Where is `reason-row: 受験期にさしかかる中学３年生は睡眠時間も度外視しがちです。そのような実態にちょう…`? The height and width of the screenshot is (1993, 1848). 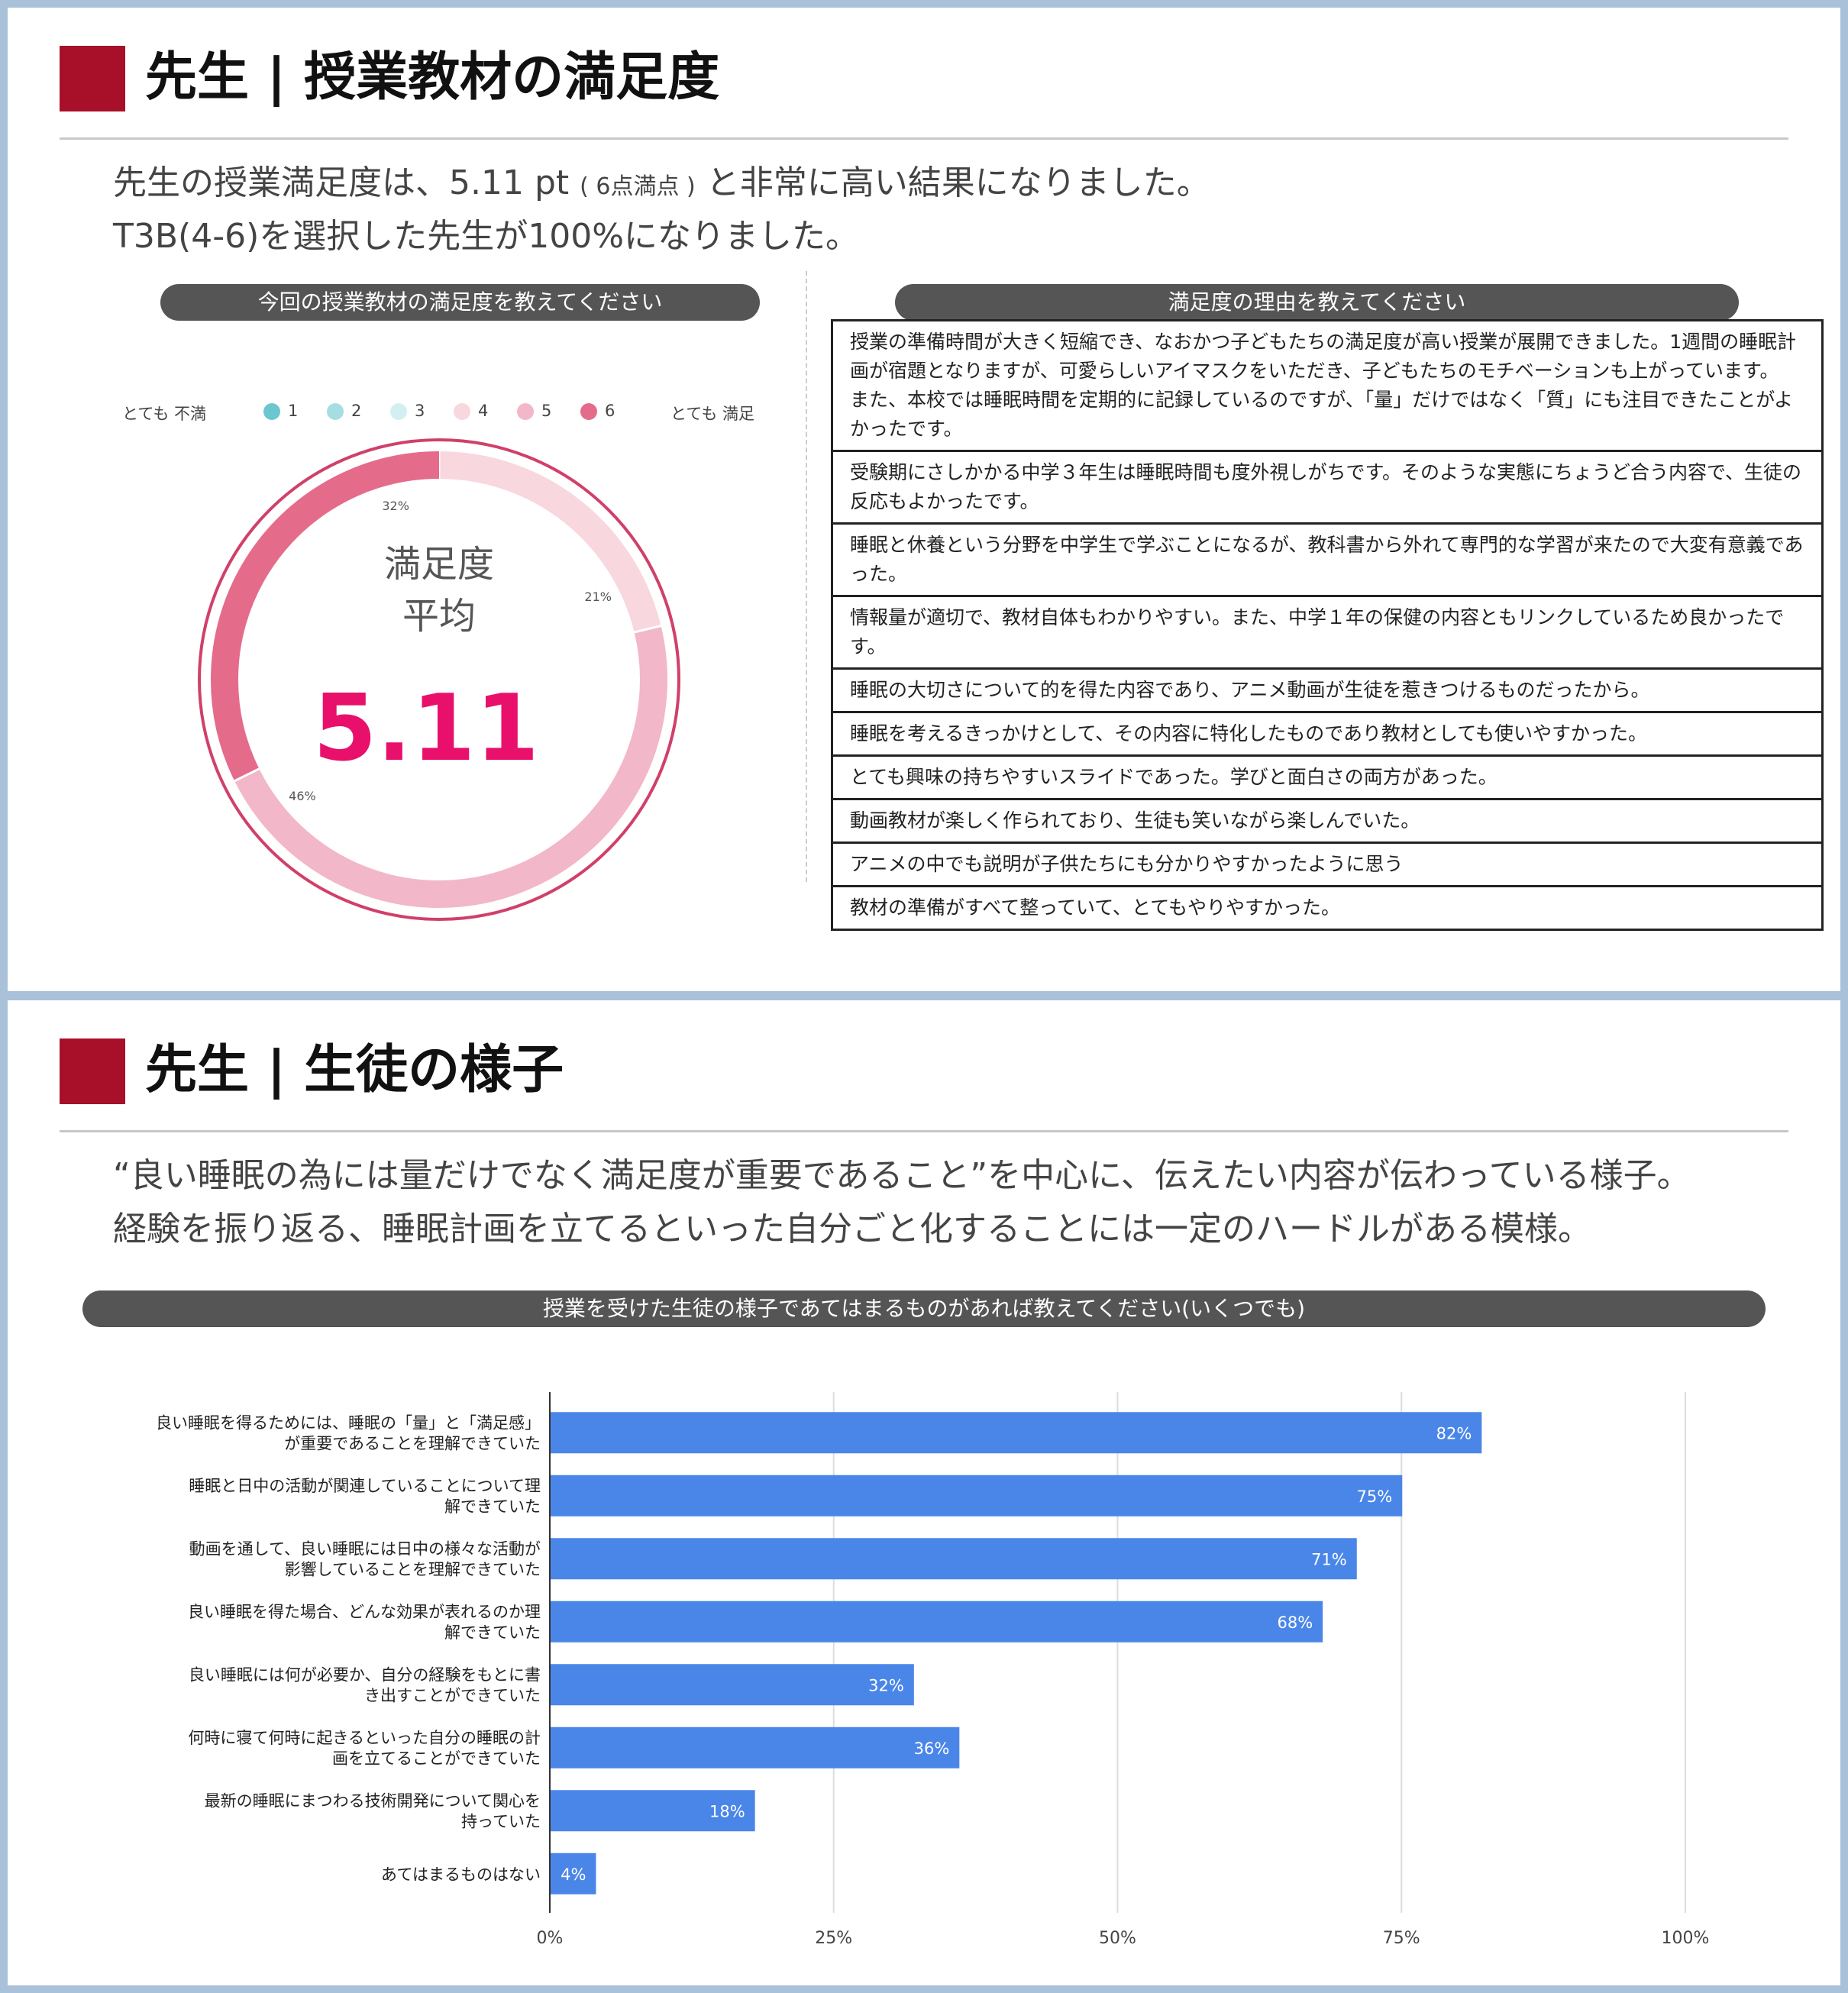
reason-row: 受験期にさしかかる中学３年生は睡眠時間も度外視しがちです。そのような実態にちょう… is located at coordinates (1327, 488).